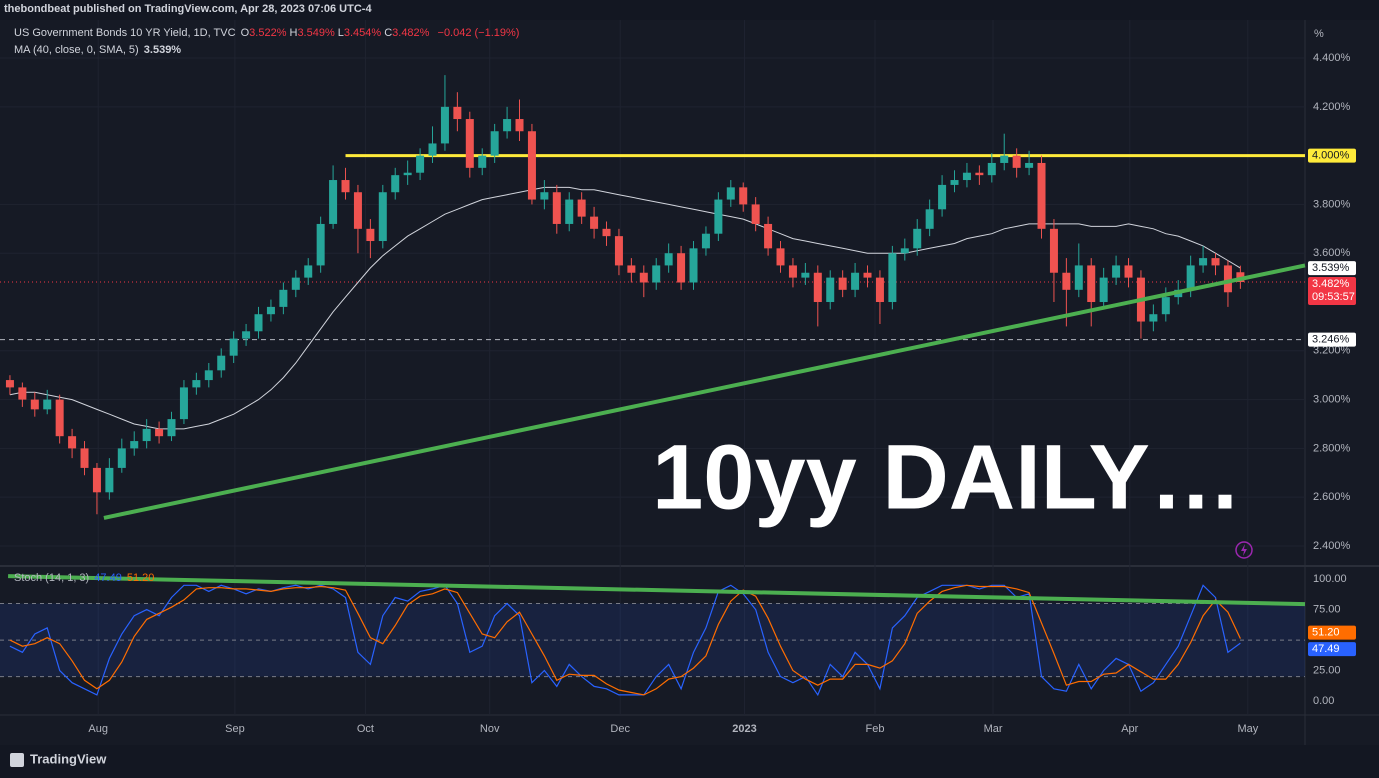  What do you see at coordinates (1326, 633) in the screenshot?
I see `stoch-tag: 51.20` at bounding box center [1326, 633].